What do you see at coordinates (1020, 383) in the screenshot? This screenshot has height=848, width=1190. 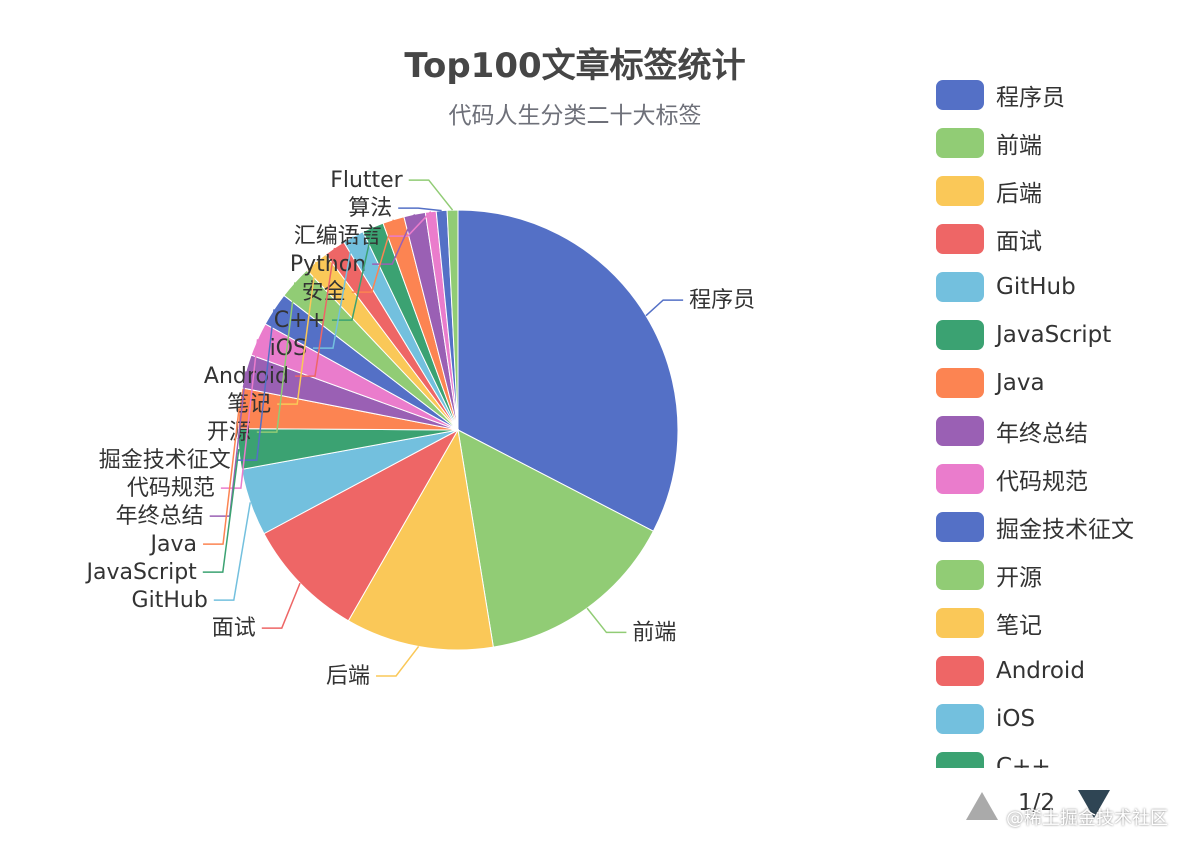 I see `legend-label: Java` at bounding box center [1020, 383].